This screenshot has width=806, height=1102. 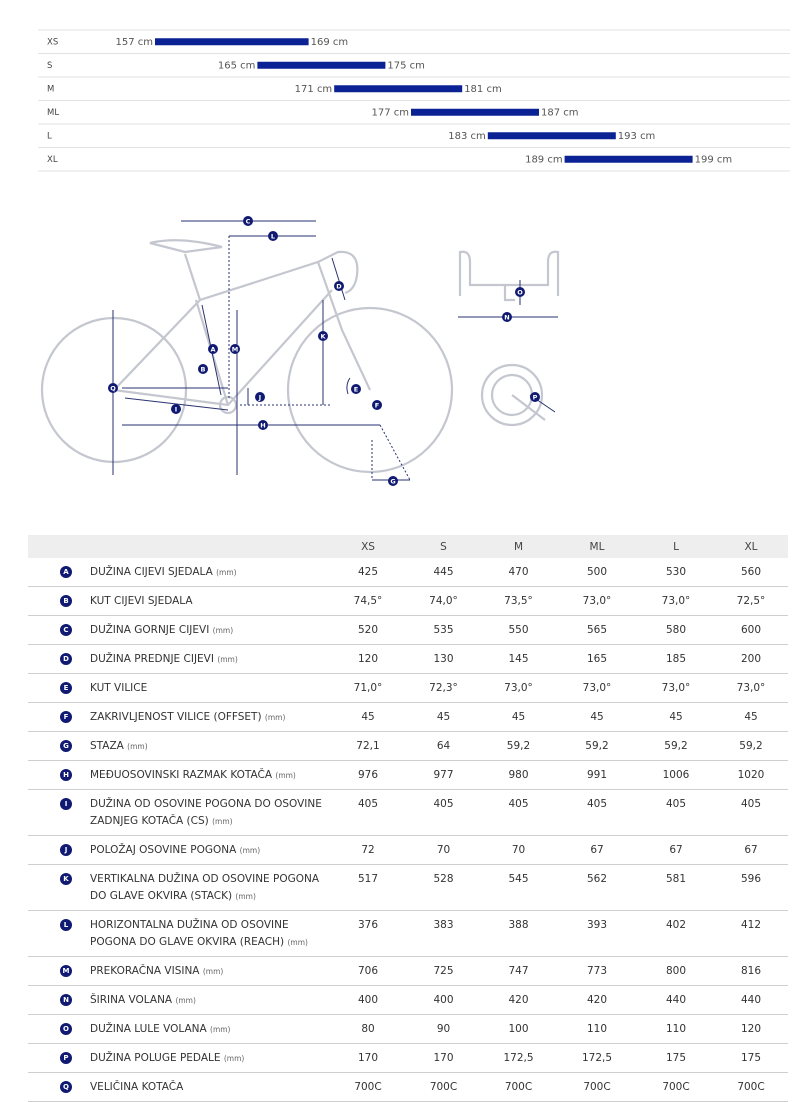 I want to click on table-row: O DUŽINA LULE VOLANA (mm) 80 90 100 110 110 120, so click(x=408, y=1029).